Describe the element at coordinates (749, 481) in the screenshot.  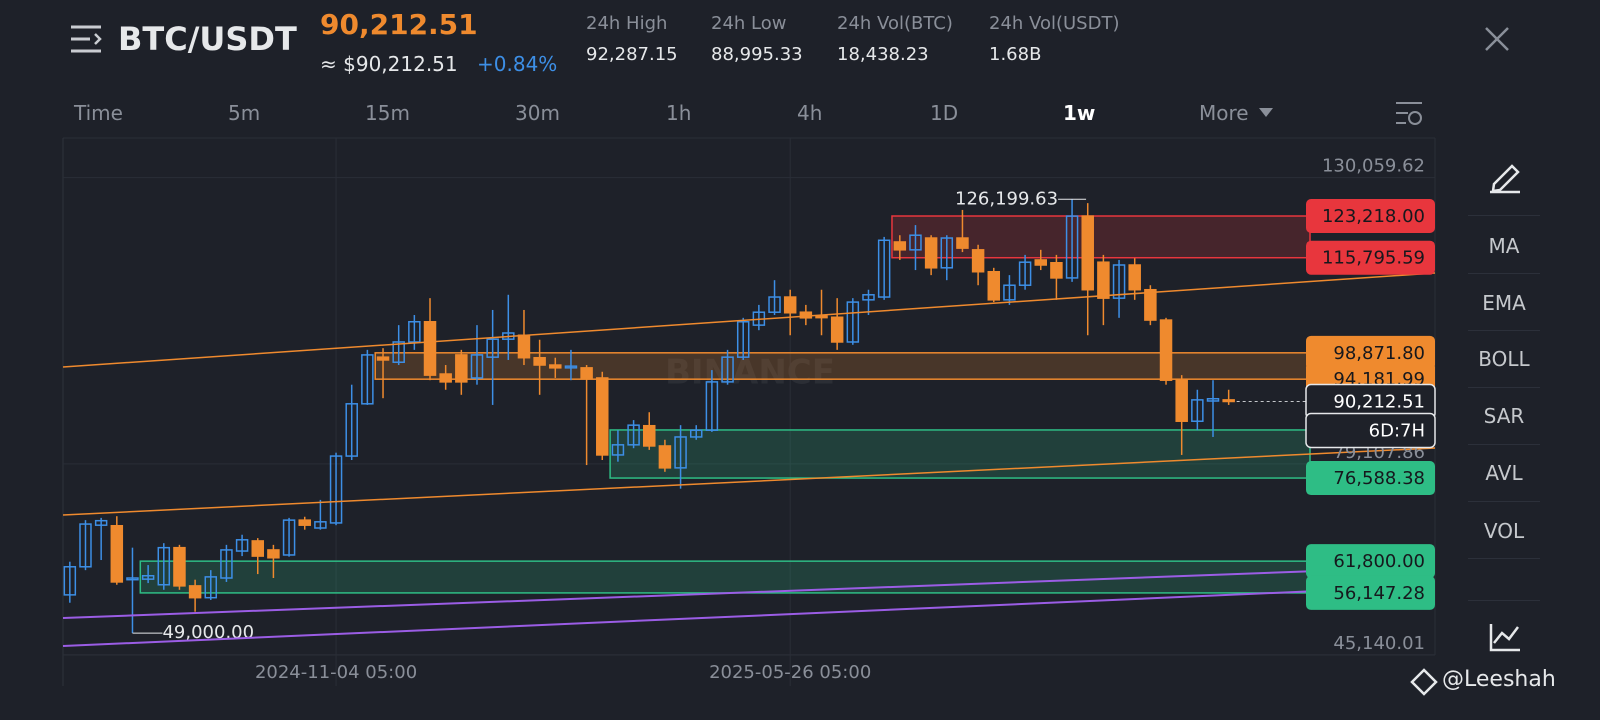
I see `trend-line` at that location.